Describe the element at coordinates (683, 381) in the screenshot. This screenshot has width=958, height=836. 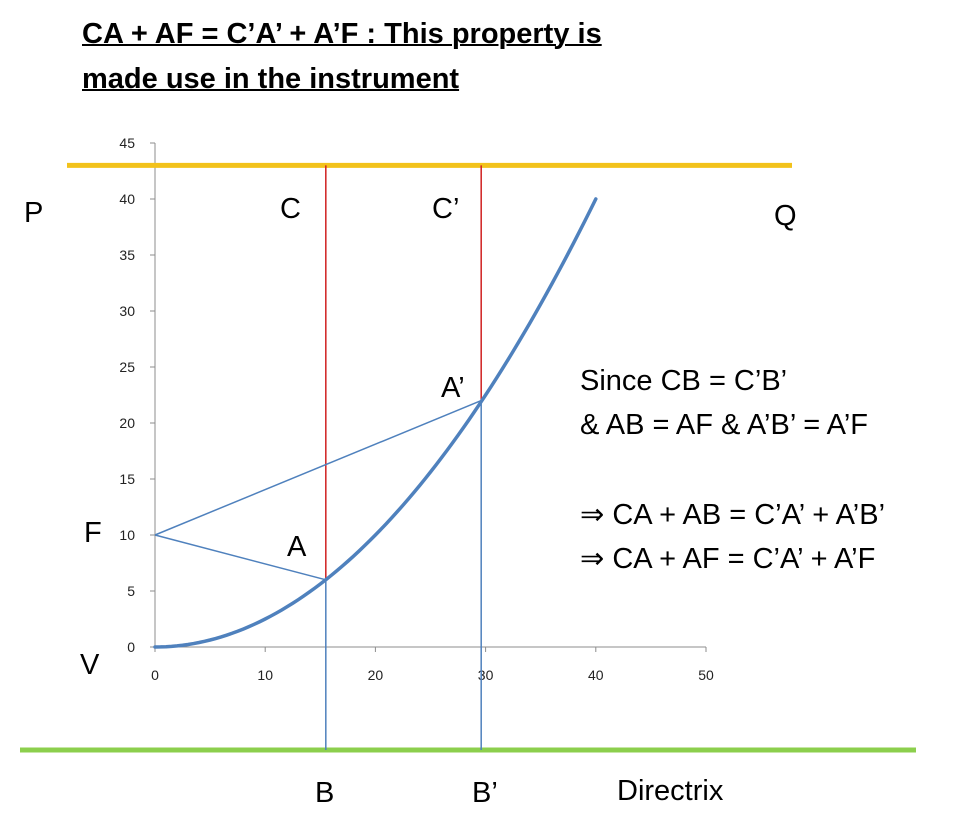
I see `explanation-line-1: Since CB = C’B’` at that location.